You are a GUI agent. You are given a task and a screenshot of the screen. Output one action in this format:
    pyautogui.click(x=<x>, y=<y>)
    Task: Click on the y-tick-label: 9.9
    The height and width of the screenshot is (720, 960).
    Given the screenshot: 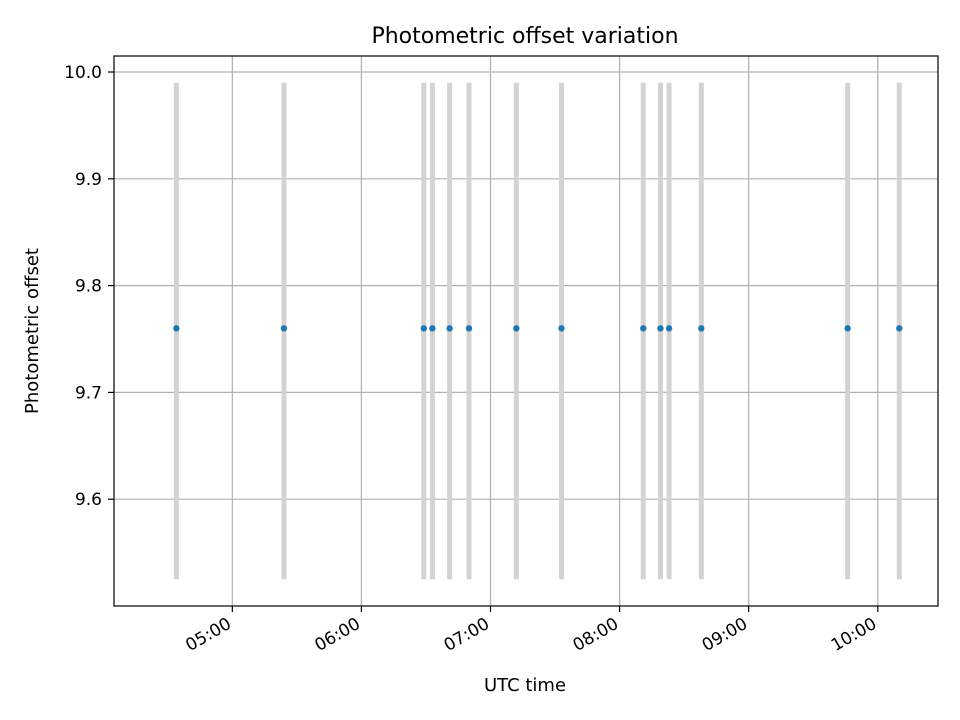 What is the action you would take?
    pyautogui.click(x=88, y=180)
    